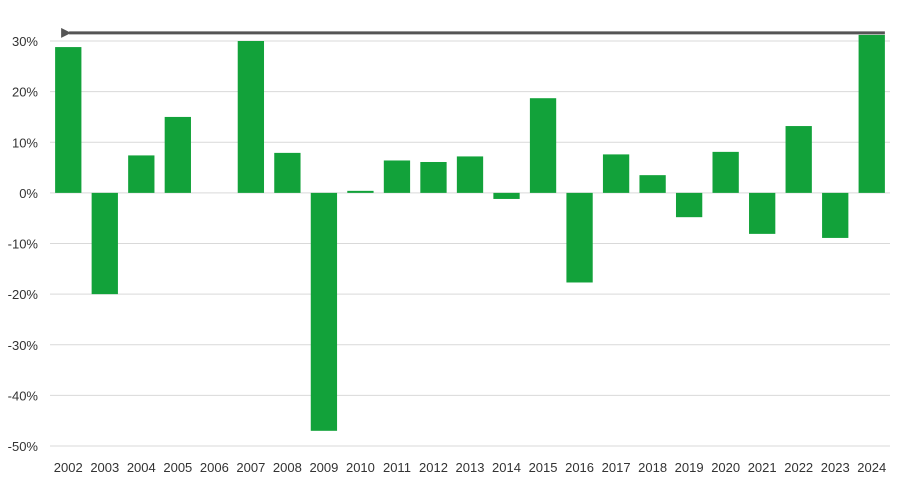  What do you see at coordinates (871, 113) in the screenshot?
I see `bar-2024` at bounding box center [871, 113].